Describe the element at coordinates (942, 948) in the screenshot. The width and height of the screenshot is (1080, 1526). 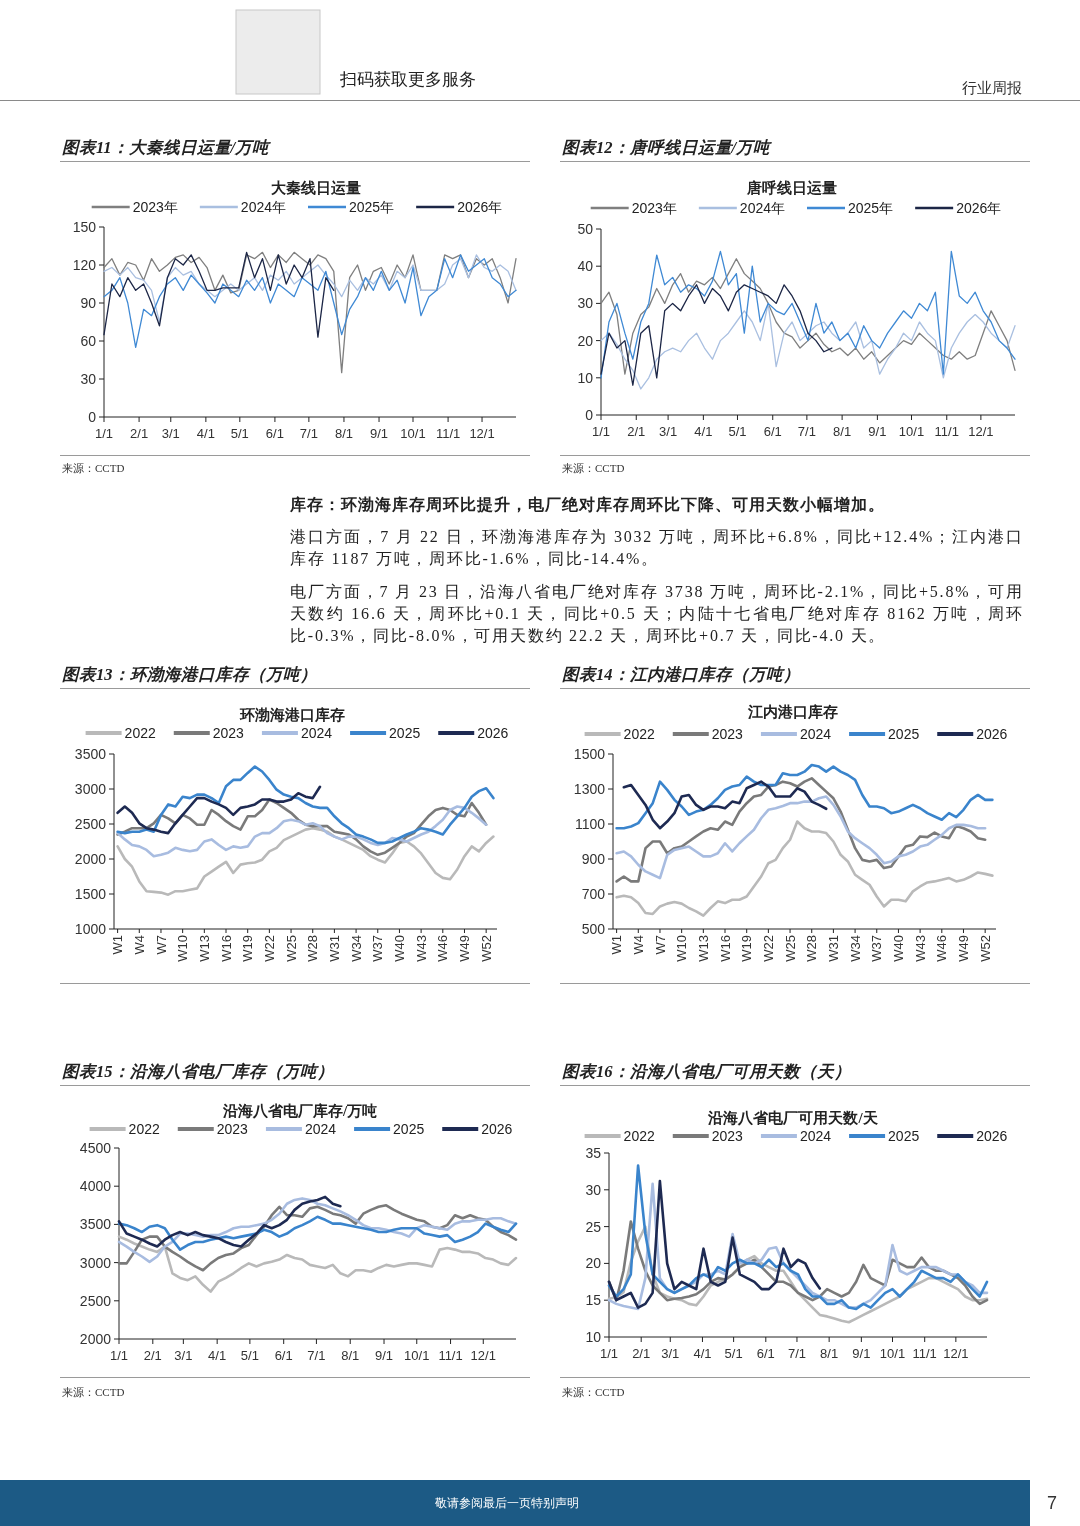
I see `x-tick-label: W46` at that location.